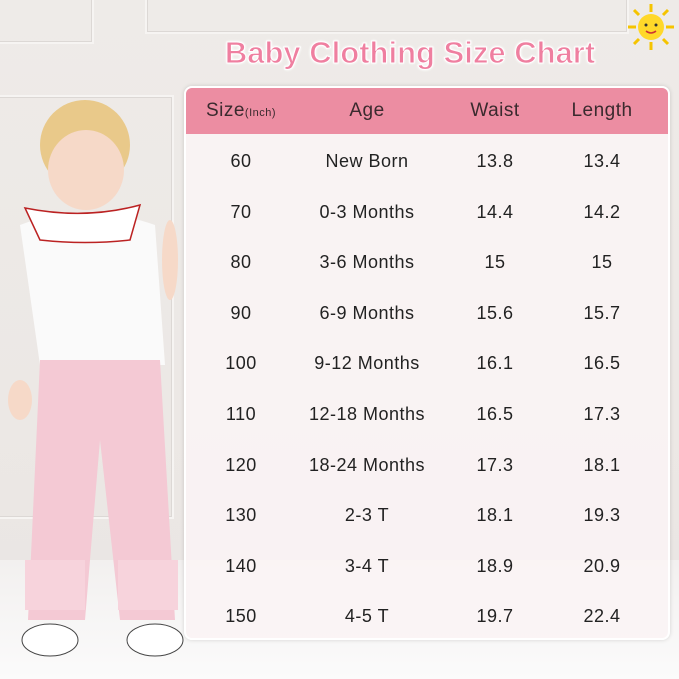 This screenshot has width=679, height=679. What do you see at coordinates (367, 312) in the screenshot?
I see `cell-age: 6-9 Months` at bounding box center [367, 312].